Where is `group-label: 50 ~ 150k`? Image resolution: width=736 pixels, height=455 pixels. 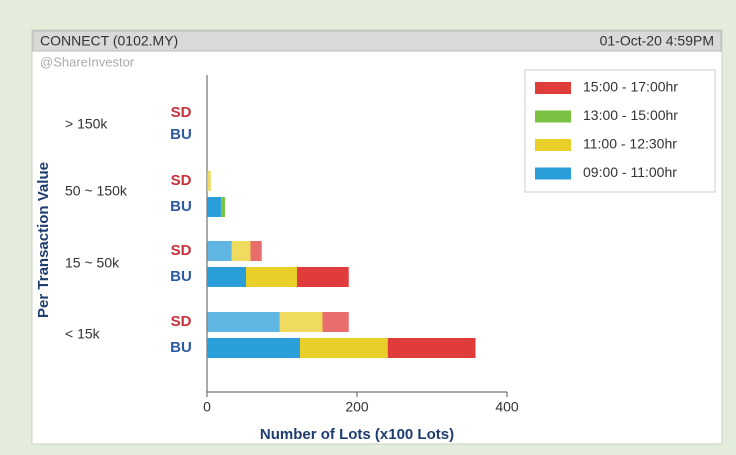
group-label: 50 ~ 150k is located at coordinates (96, 191).